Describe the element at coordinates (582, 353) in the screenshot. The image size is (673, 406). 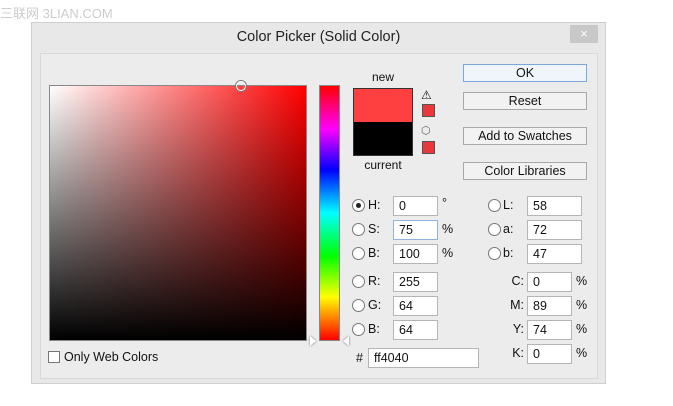
I see `black-unit: %` at that location.